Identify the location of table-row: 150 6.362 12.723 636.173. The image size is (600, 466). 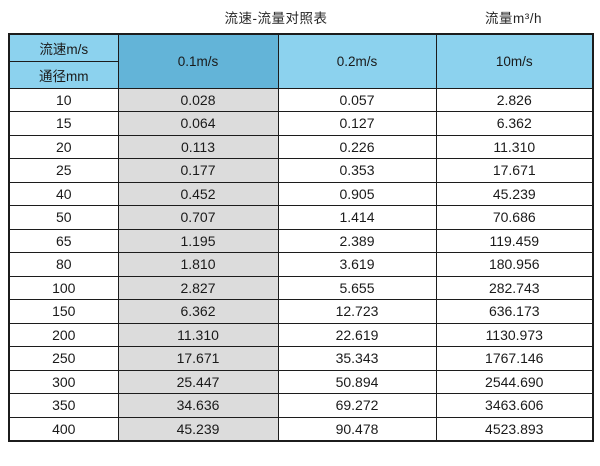
(301, 311).